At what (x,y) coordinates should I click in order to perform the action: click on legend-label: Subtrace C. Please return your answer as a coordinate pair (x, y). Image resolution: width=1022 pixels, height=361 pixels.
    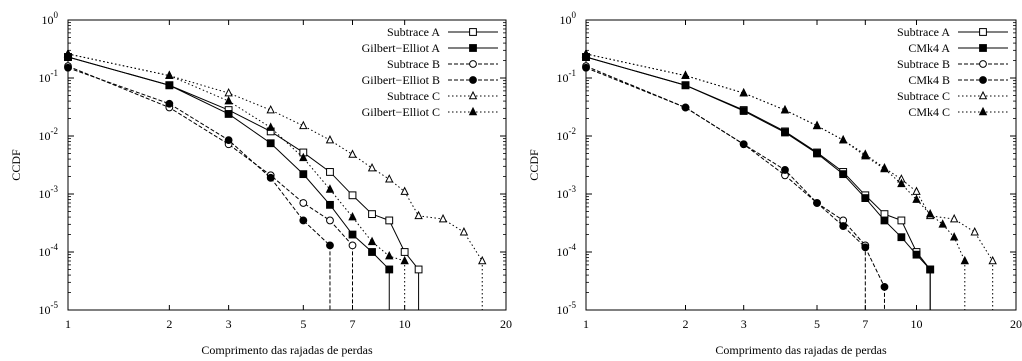
    Looking at the image, I should click on (923, 96).